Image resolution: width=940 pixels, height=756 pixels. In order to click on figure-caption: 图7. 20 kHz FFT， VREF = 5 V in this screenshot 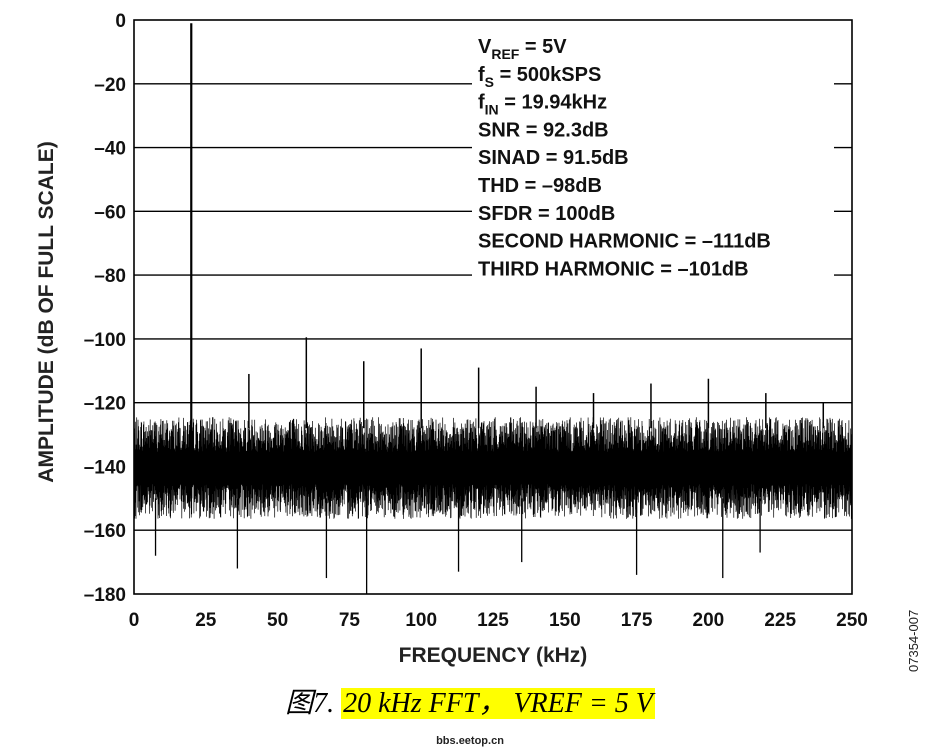, I will do `click(470, 701)`.